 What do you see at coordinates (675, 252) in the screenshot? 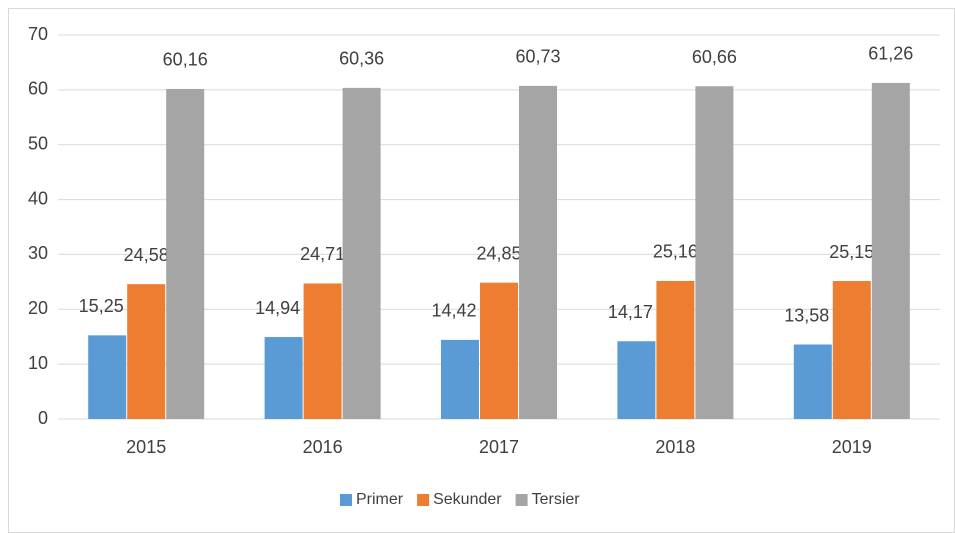
I see `data-label: 25,16` at bounding box center [675, 252].